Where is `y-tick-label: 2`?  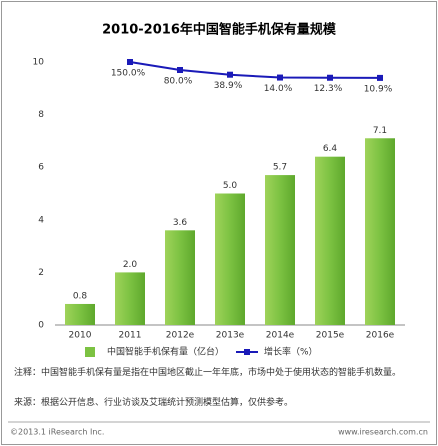
y-tick-label: 2 is located at coordinates (41, 273).